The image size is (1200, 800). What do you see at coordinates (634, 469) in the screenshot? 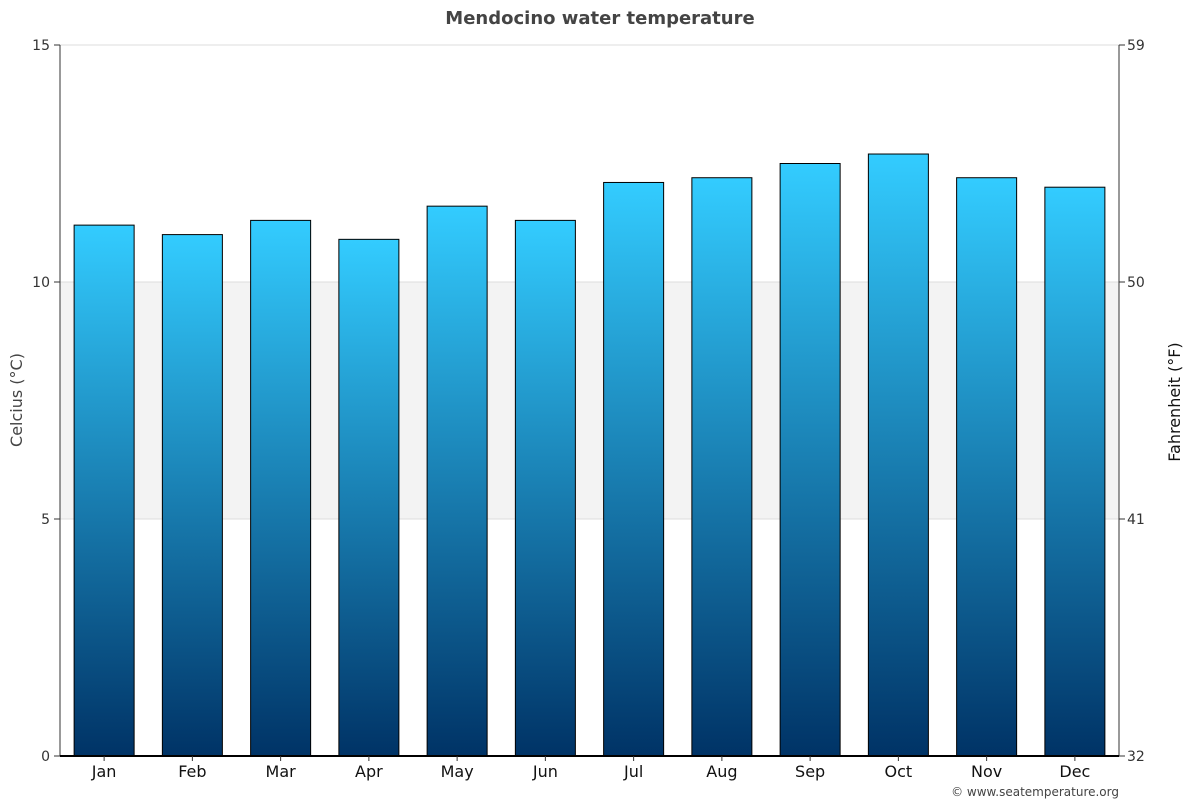
I see `bar-jul` at bounding box center [634, 469].